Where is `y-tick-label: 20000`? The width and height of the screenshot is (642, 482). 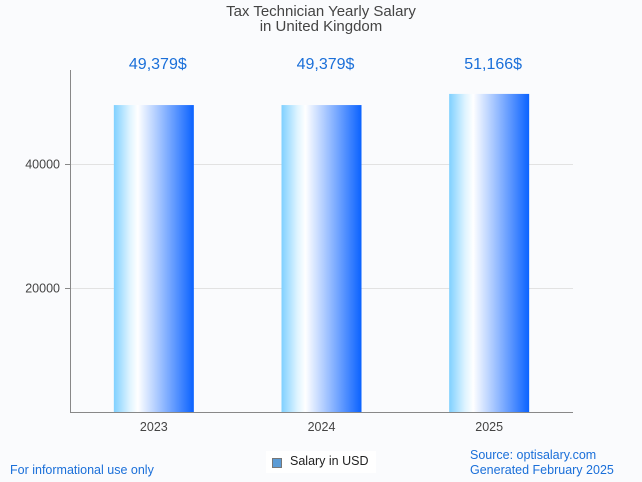 y-tick-label: 20000 is located at coordinates (42, 289).